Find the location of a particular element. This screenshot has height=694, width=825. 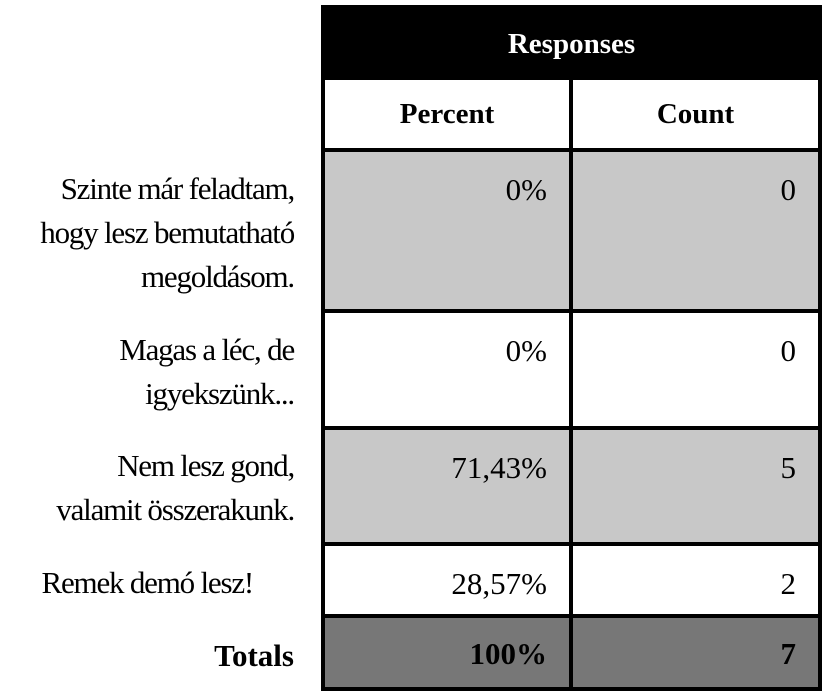

row-4-count: 2 is located at coordinates (695, 580).